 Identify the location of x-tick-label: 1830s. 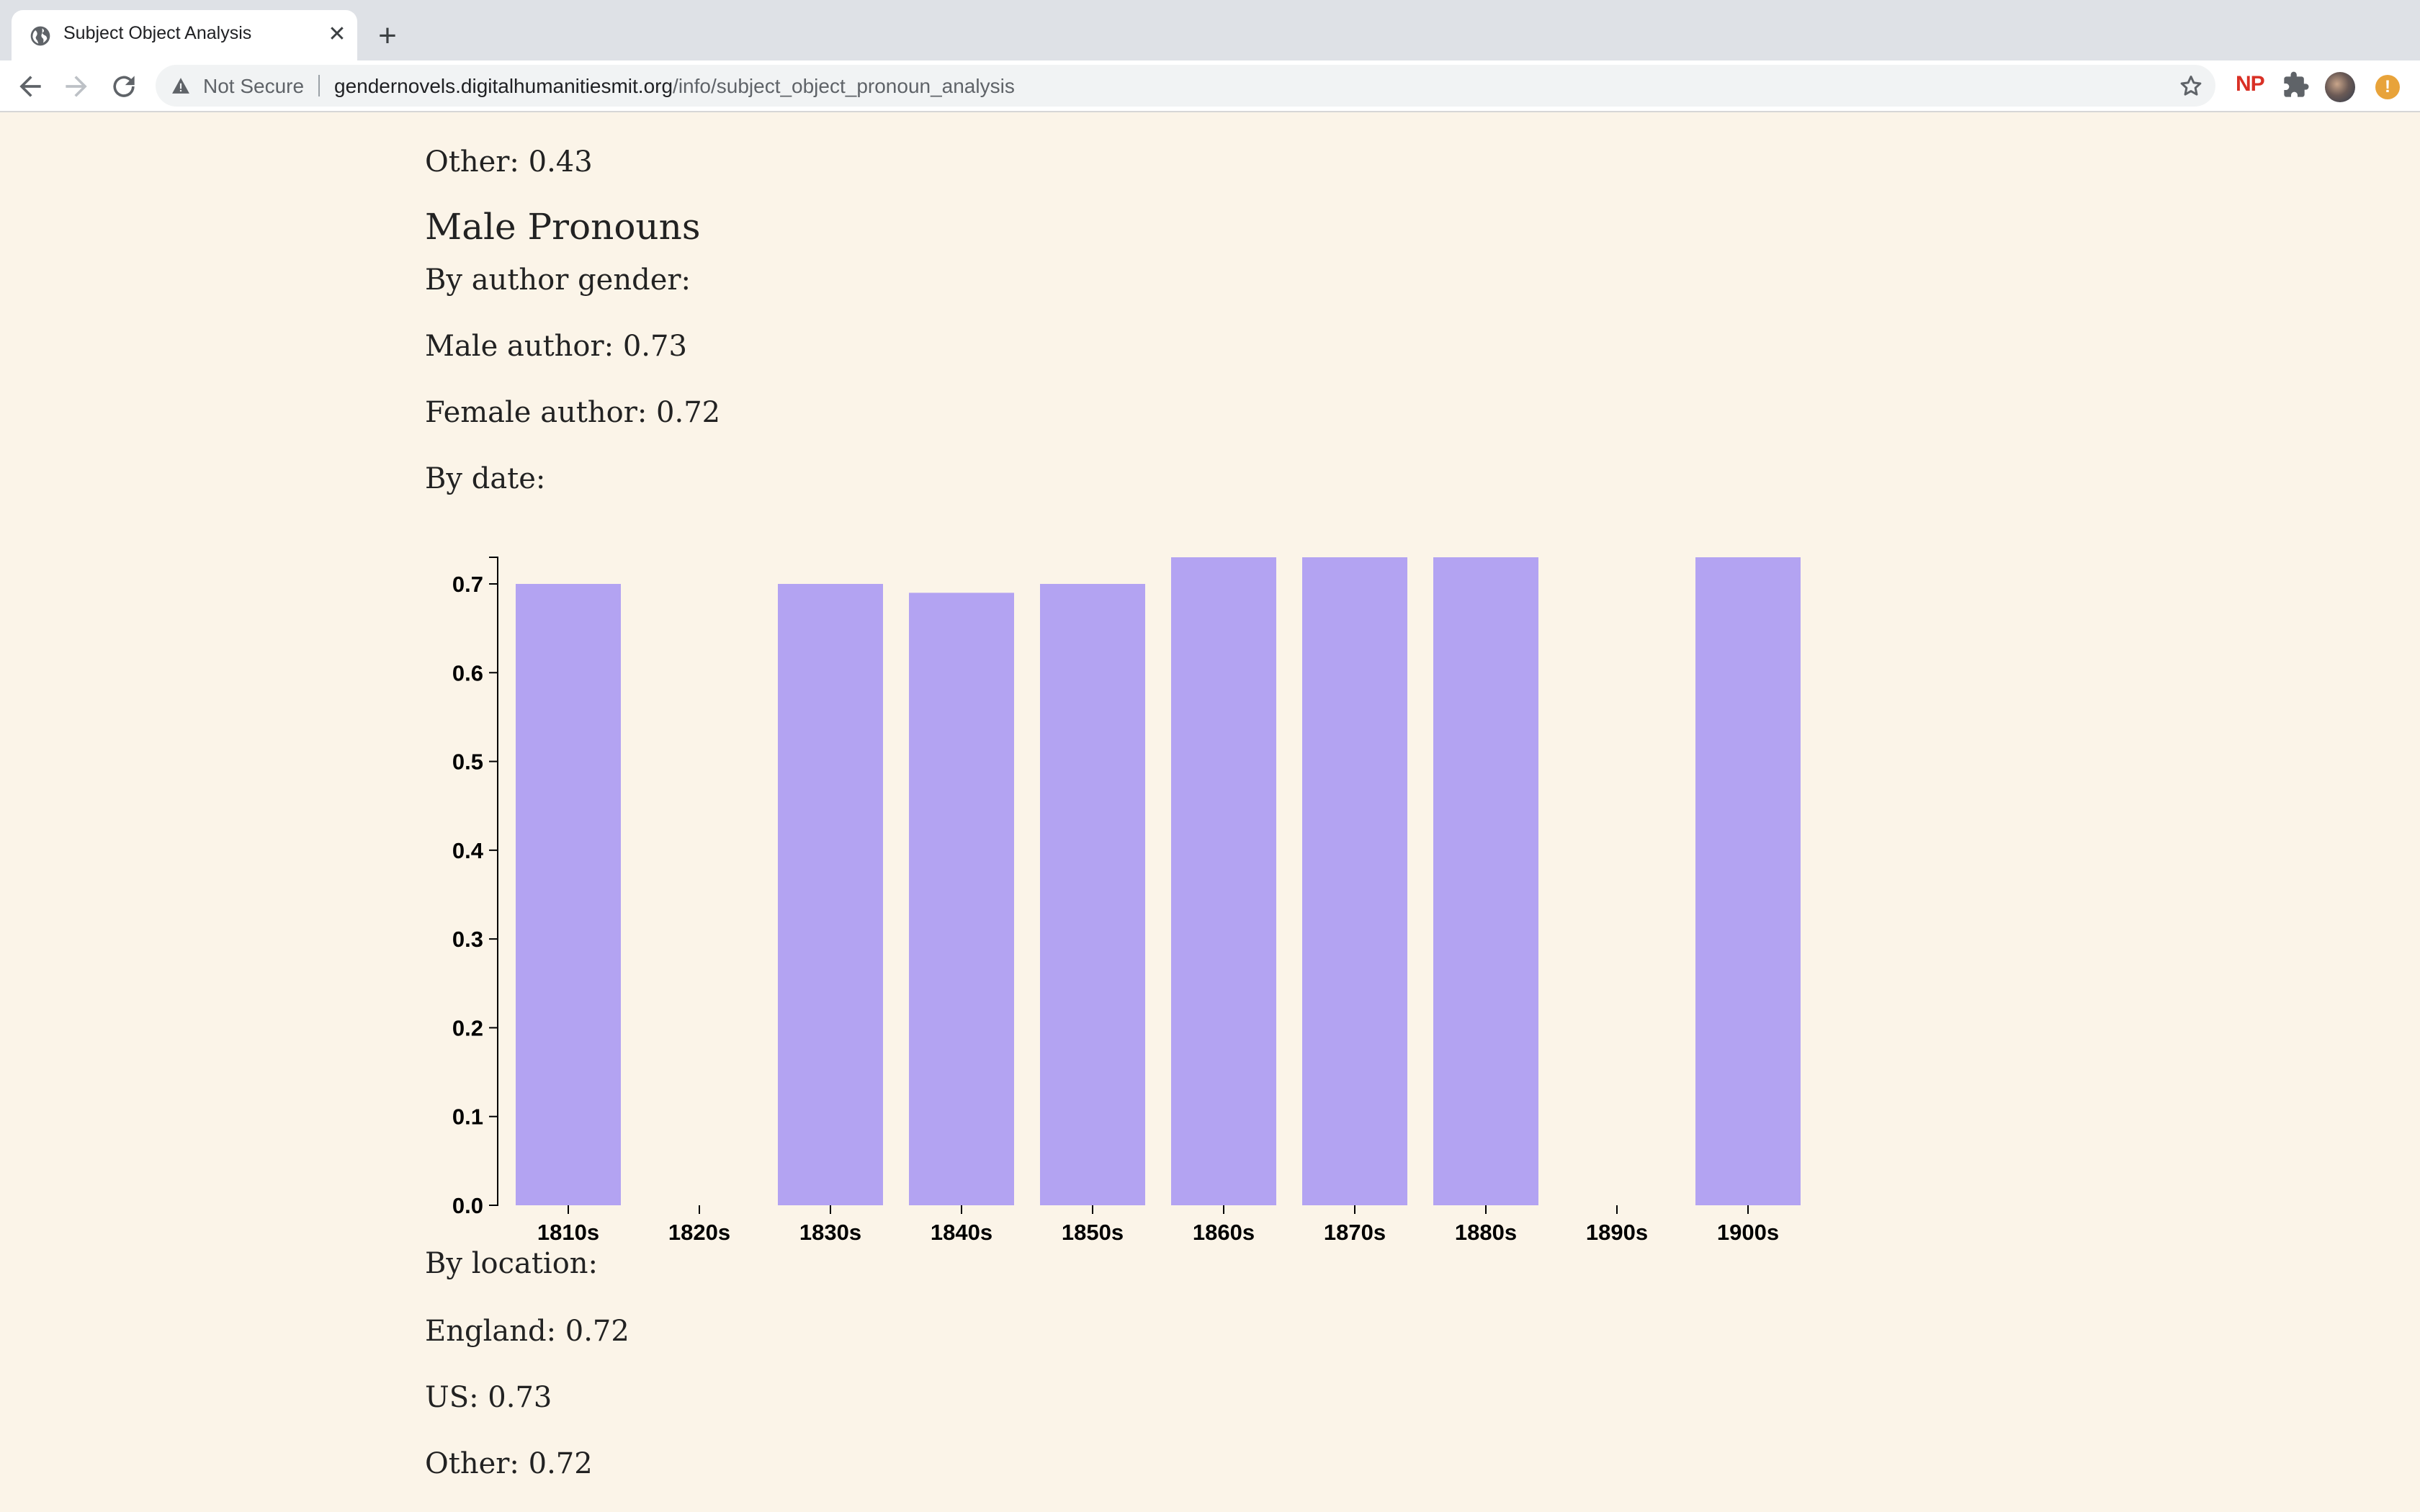
(830, 1232).